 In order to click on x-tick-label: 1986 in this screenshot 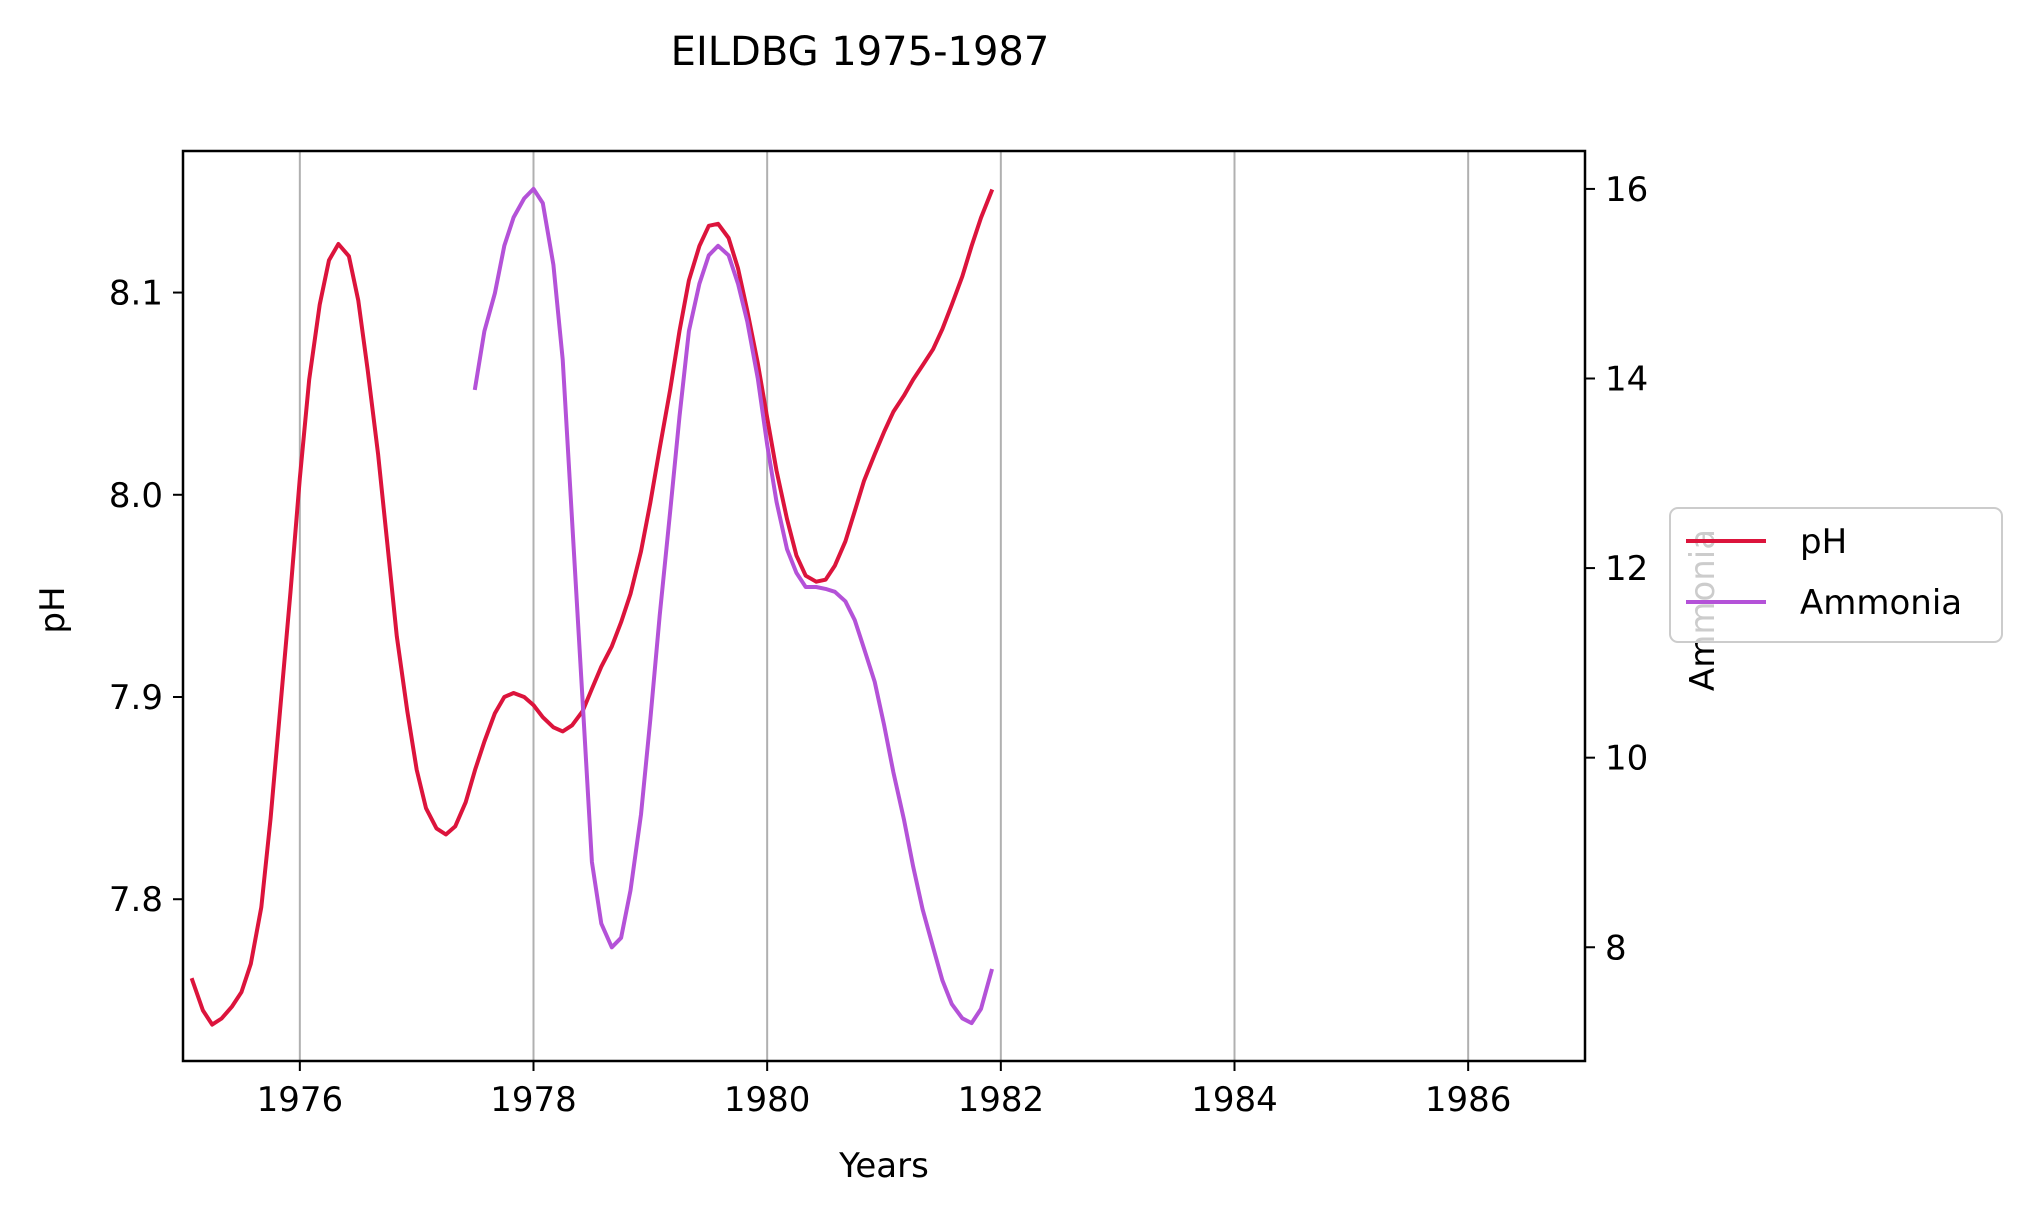, I will do `click(1468, 1100)`.